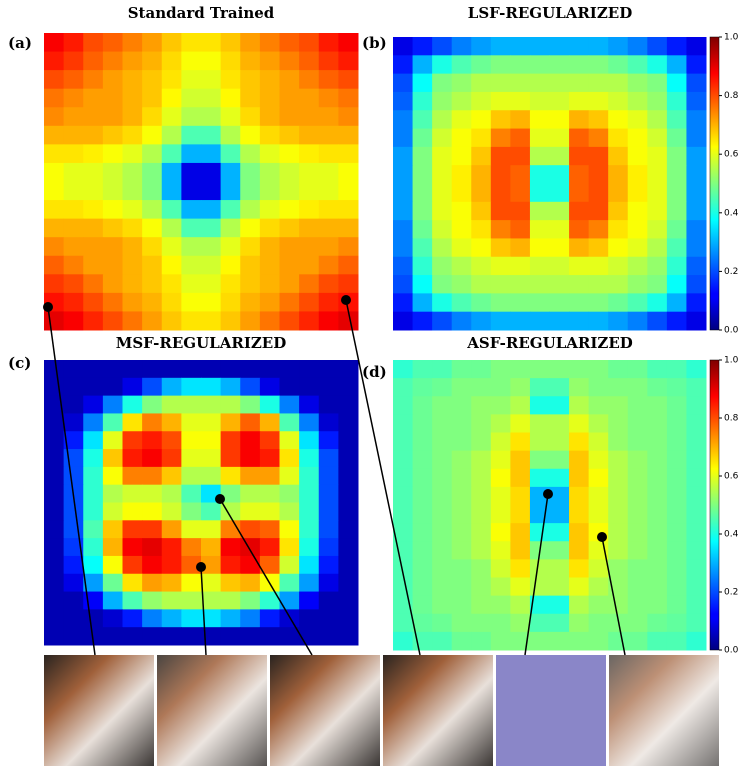 The image size is (753, 766). What do you see at coordinates (731, 155) in the screenshot?
I see `colorbar-tick-label: 0.6` at bounding box center [731, 155].